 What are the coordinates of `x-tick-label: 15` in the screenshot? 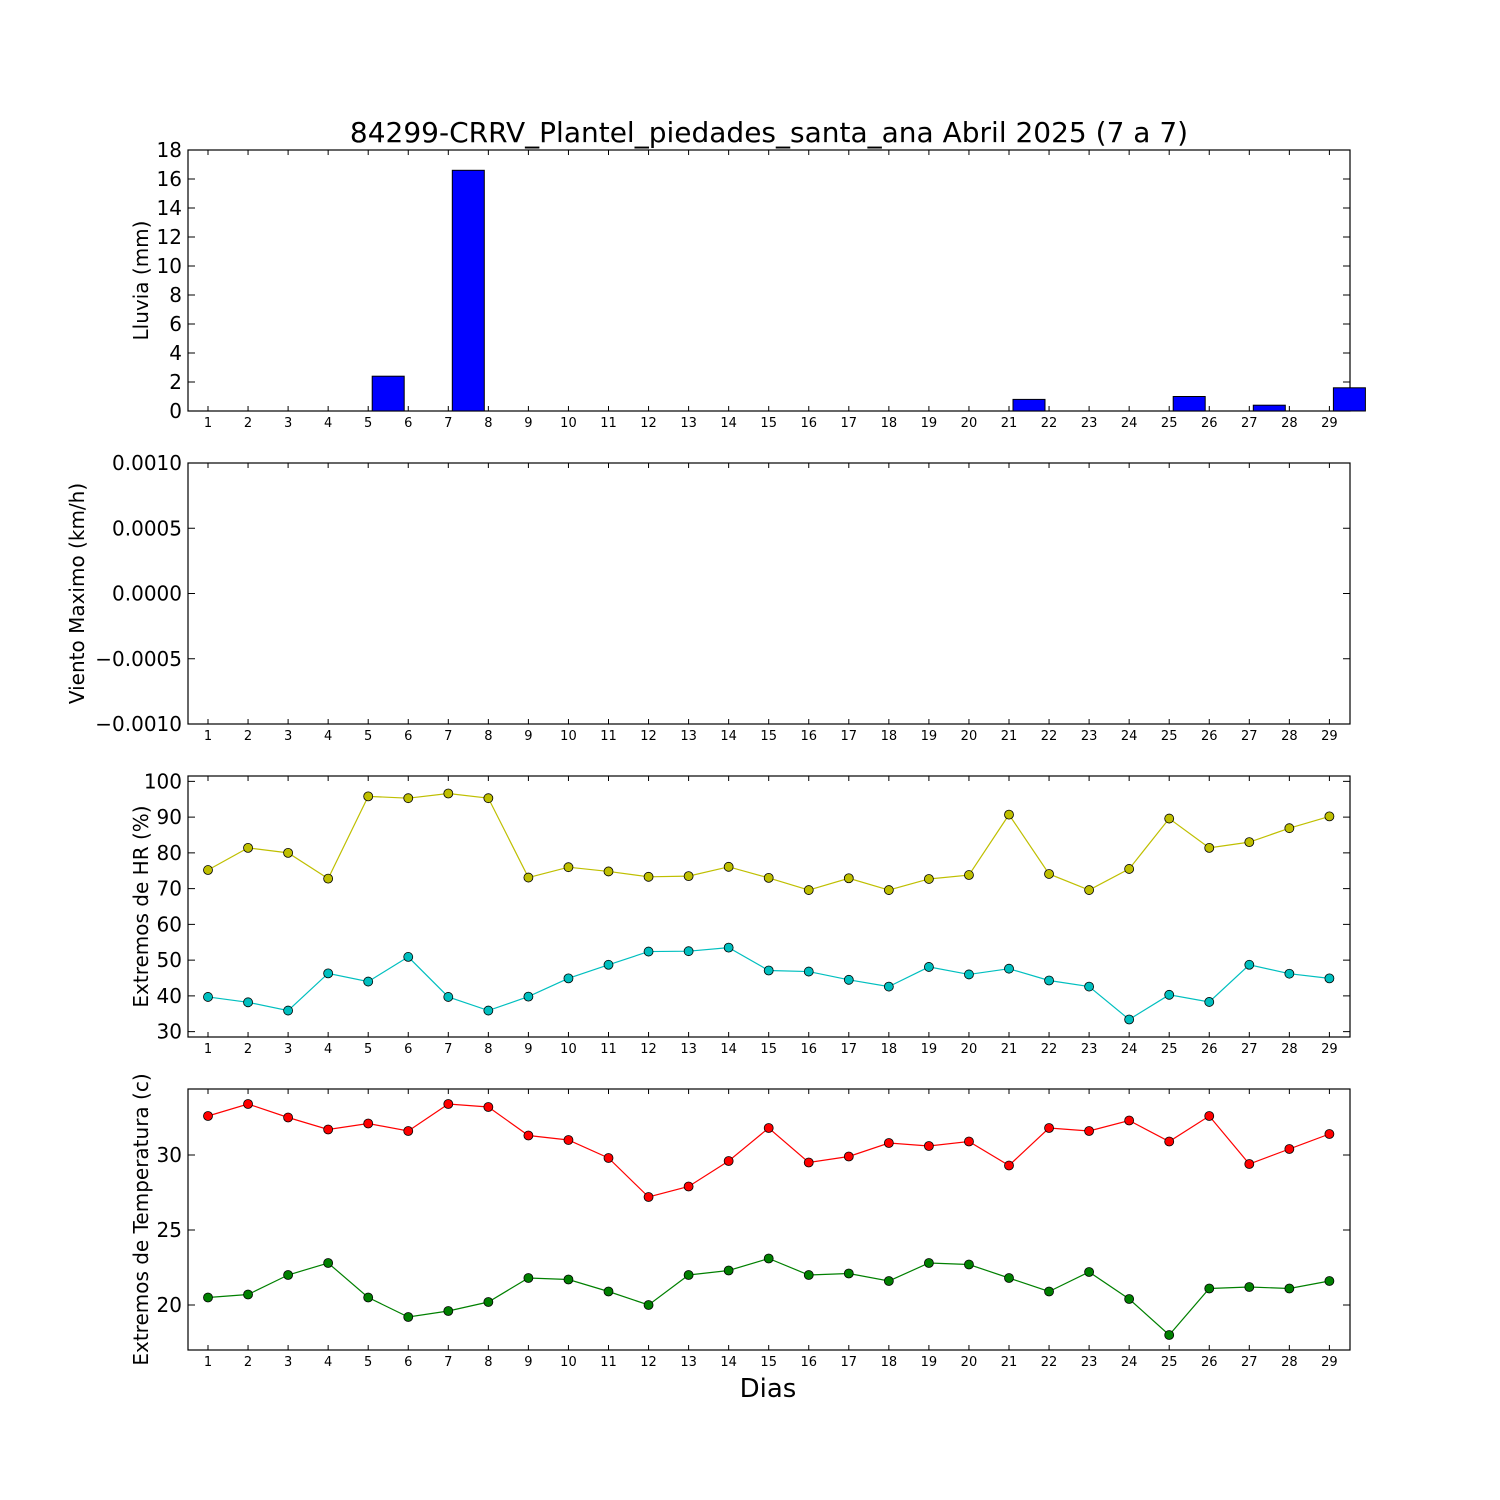 It's located at (768, 736).